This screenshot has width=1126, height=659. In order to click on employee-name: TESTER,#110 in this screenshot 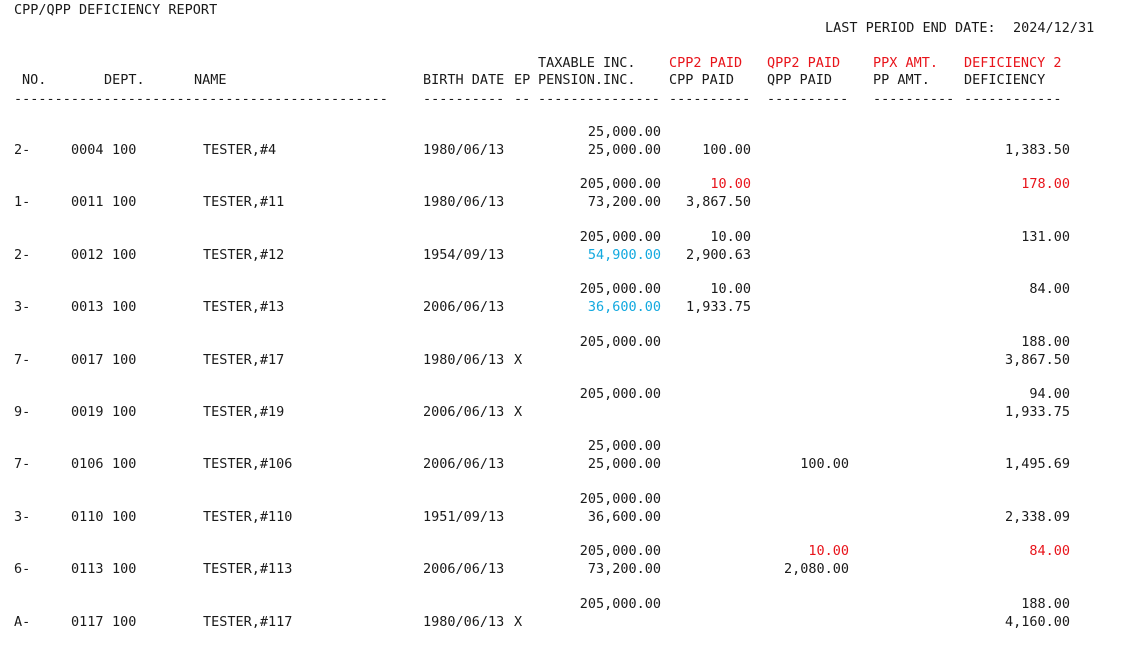, I will do `click(248, 516)`.